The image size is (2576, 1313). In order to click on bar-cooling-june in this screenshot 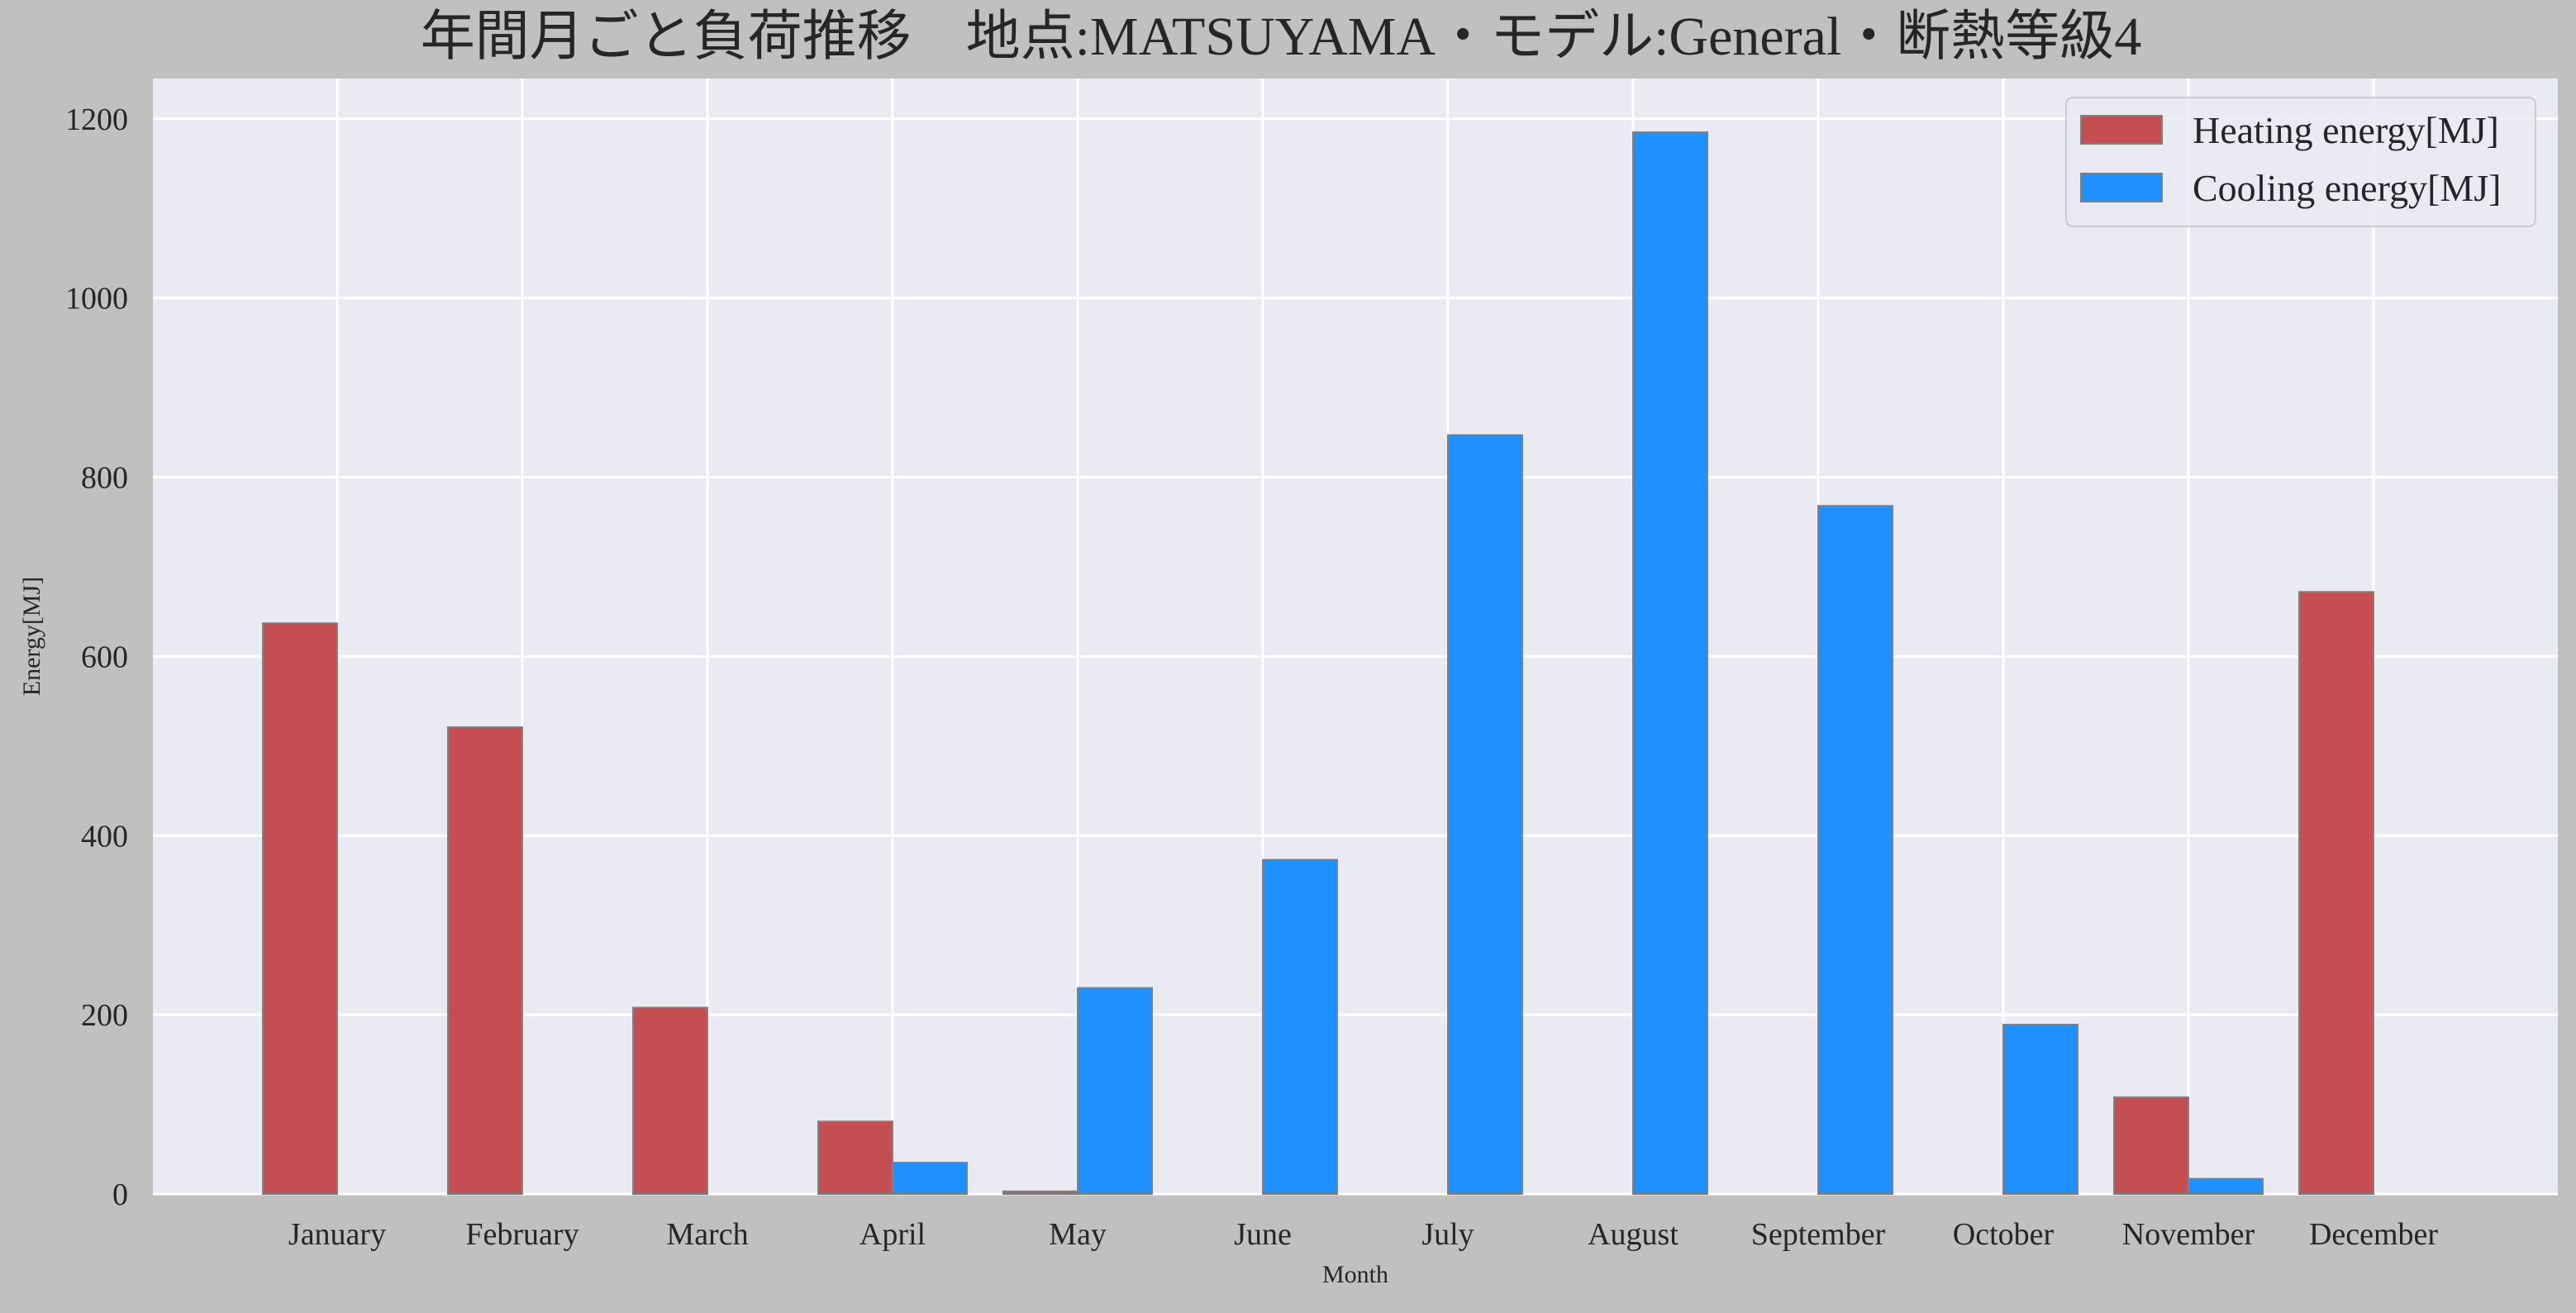, I will do `click(1300, 1027)`.